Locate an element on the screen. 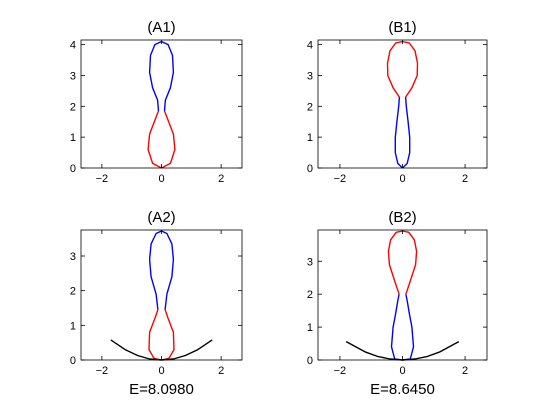 This screenshot has height=406, width=540. panel-title: (B2) is located at coordinates (402, 217).